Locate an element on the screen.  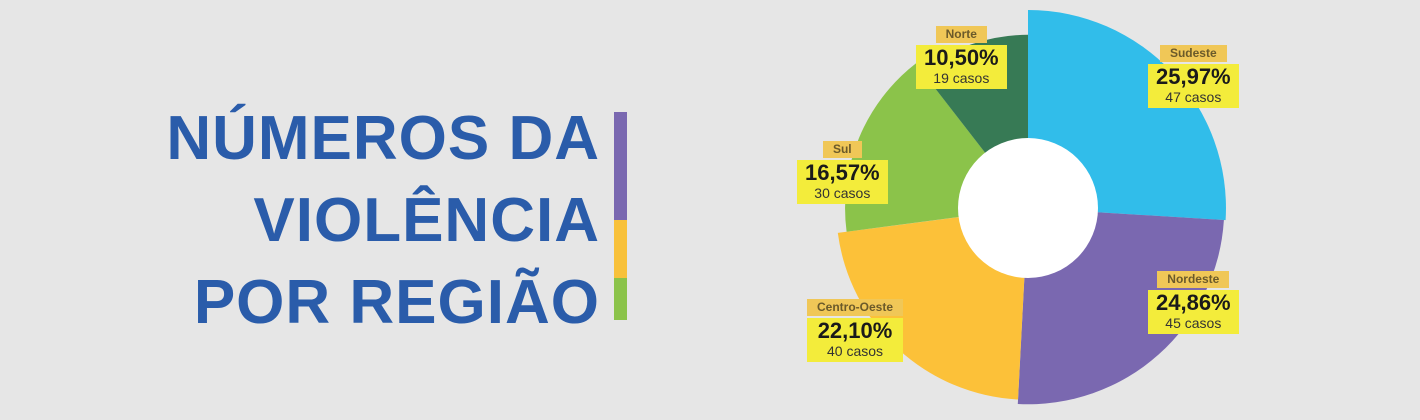
label-sudeste: Sudeste 25,97% 47 casos is located at coordinates (1193, 76).